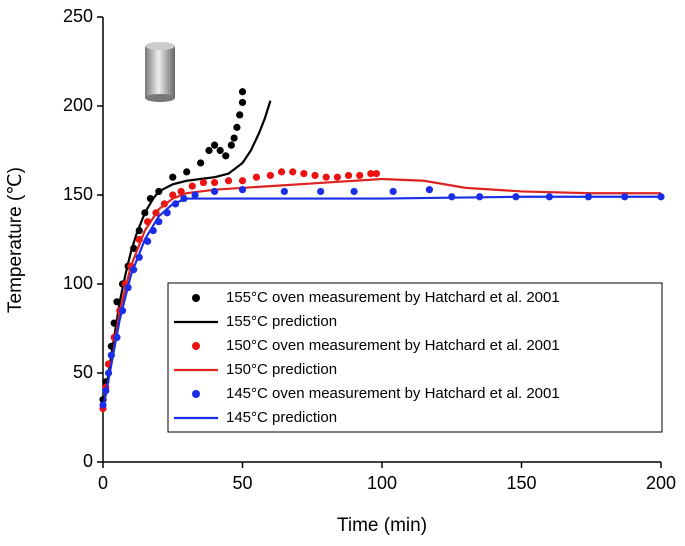 This screenshot has width=685, height=546. I want to click on x-tick-label: 0, so click(103, 483).